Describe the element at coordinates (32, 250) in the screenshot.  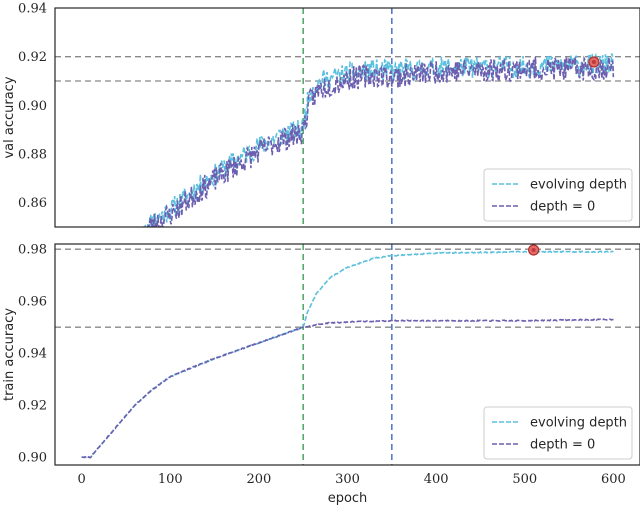
I see `y-tick-label: 0.98` at that location.